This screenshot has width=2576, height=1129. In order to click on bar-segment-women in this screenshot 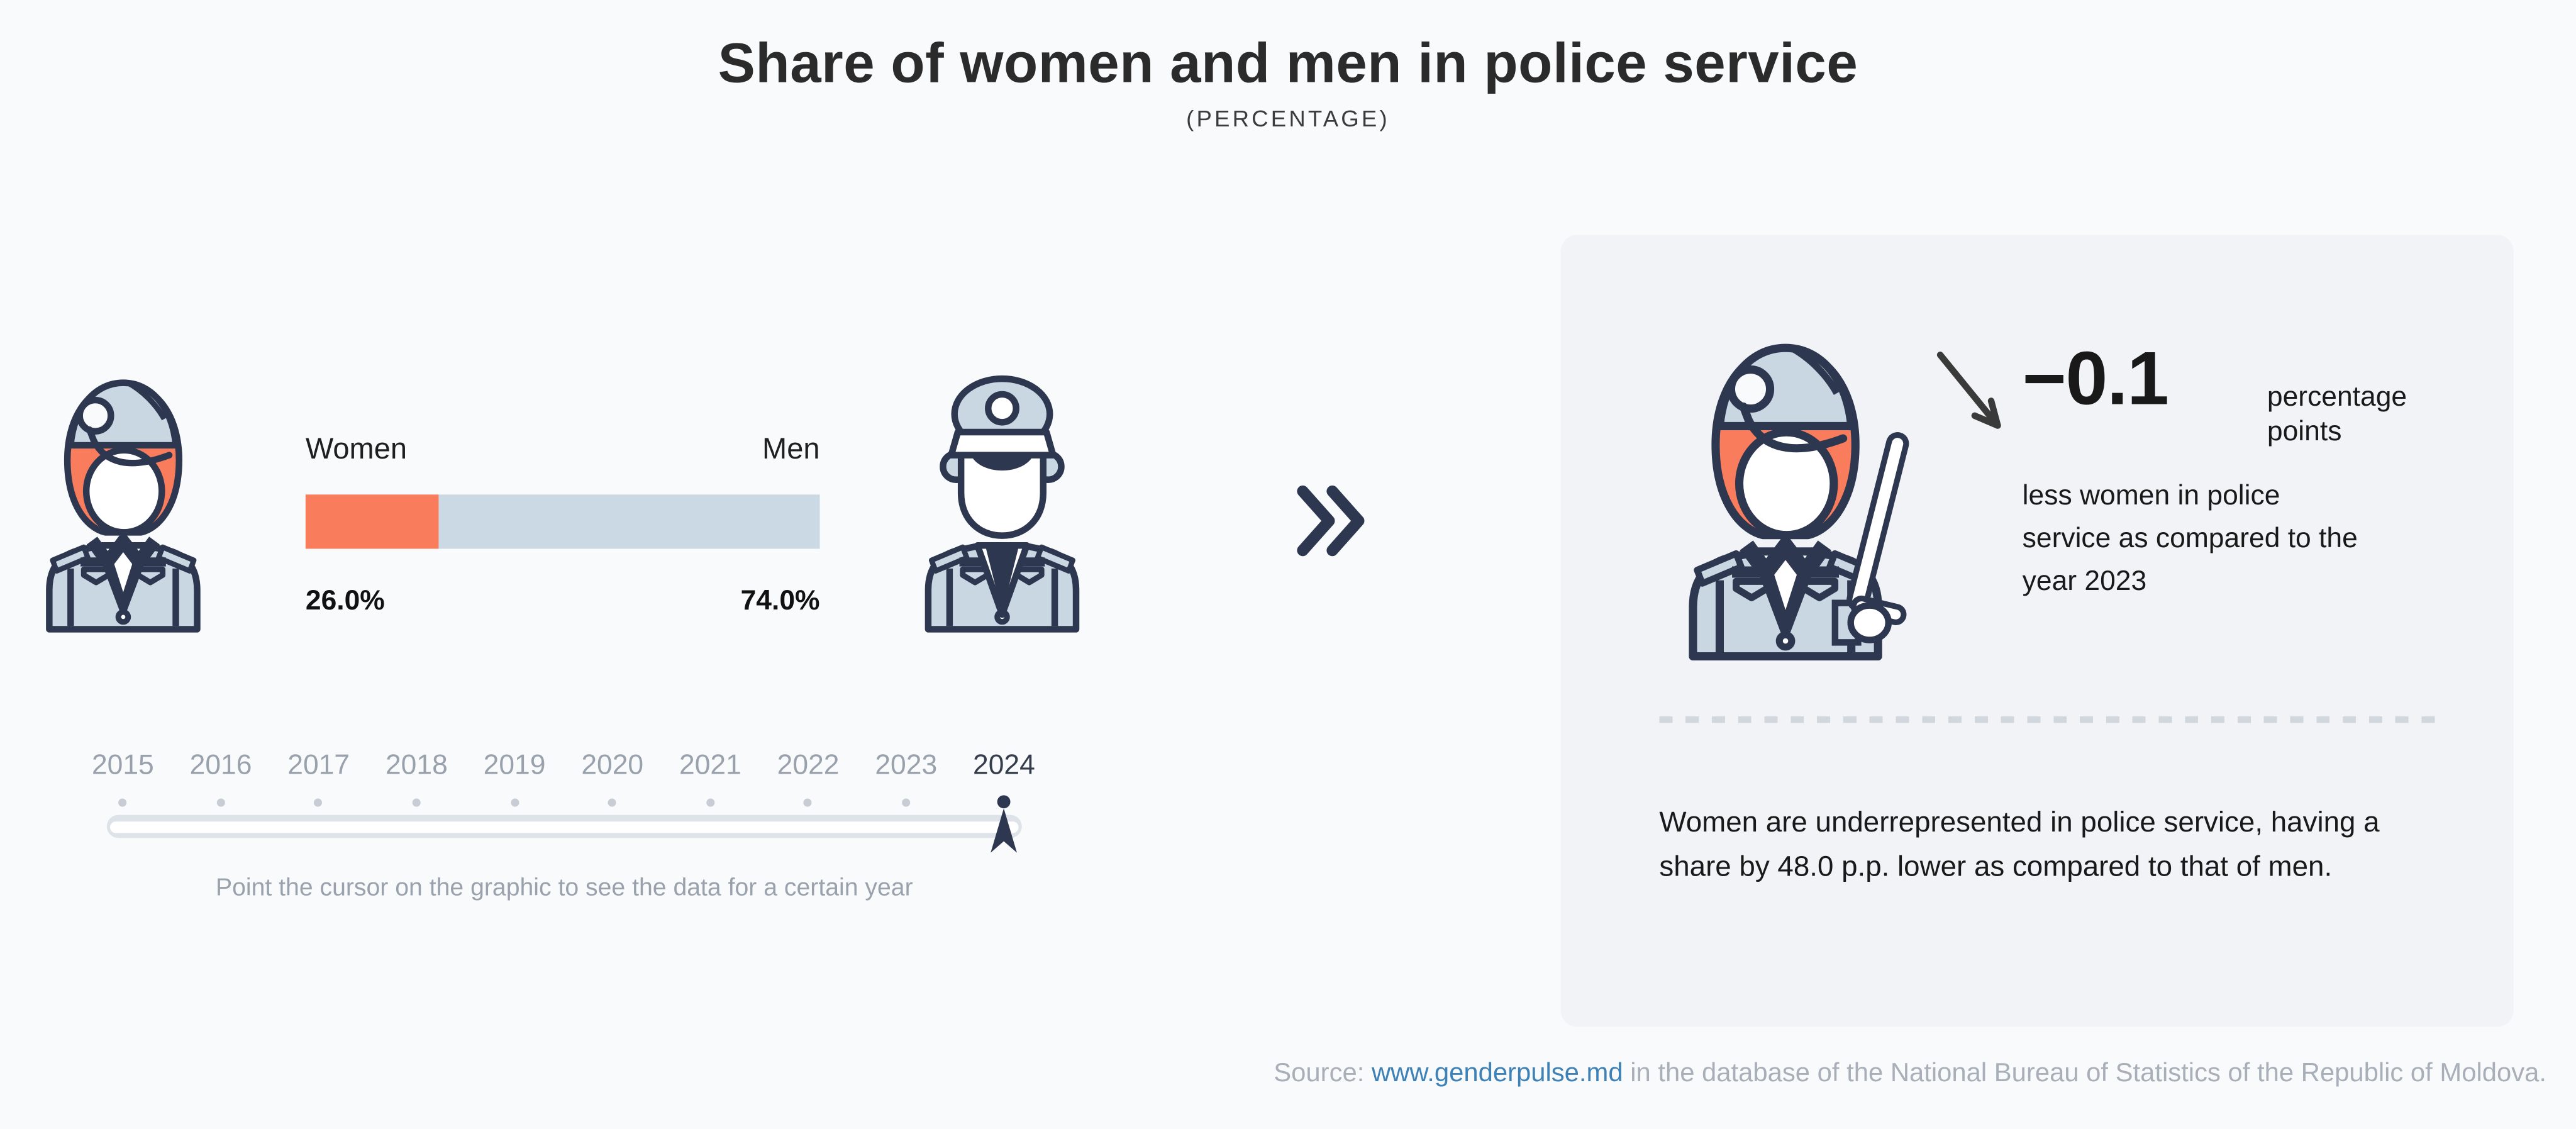, I will do `click(372, 521)`.